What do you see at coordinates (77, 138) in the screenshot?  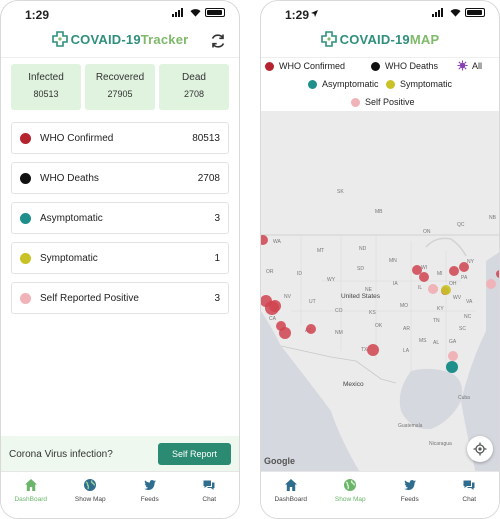 I see `legend-label: WHO Confirmed` at bounding box center [77, 138].